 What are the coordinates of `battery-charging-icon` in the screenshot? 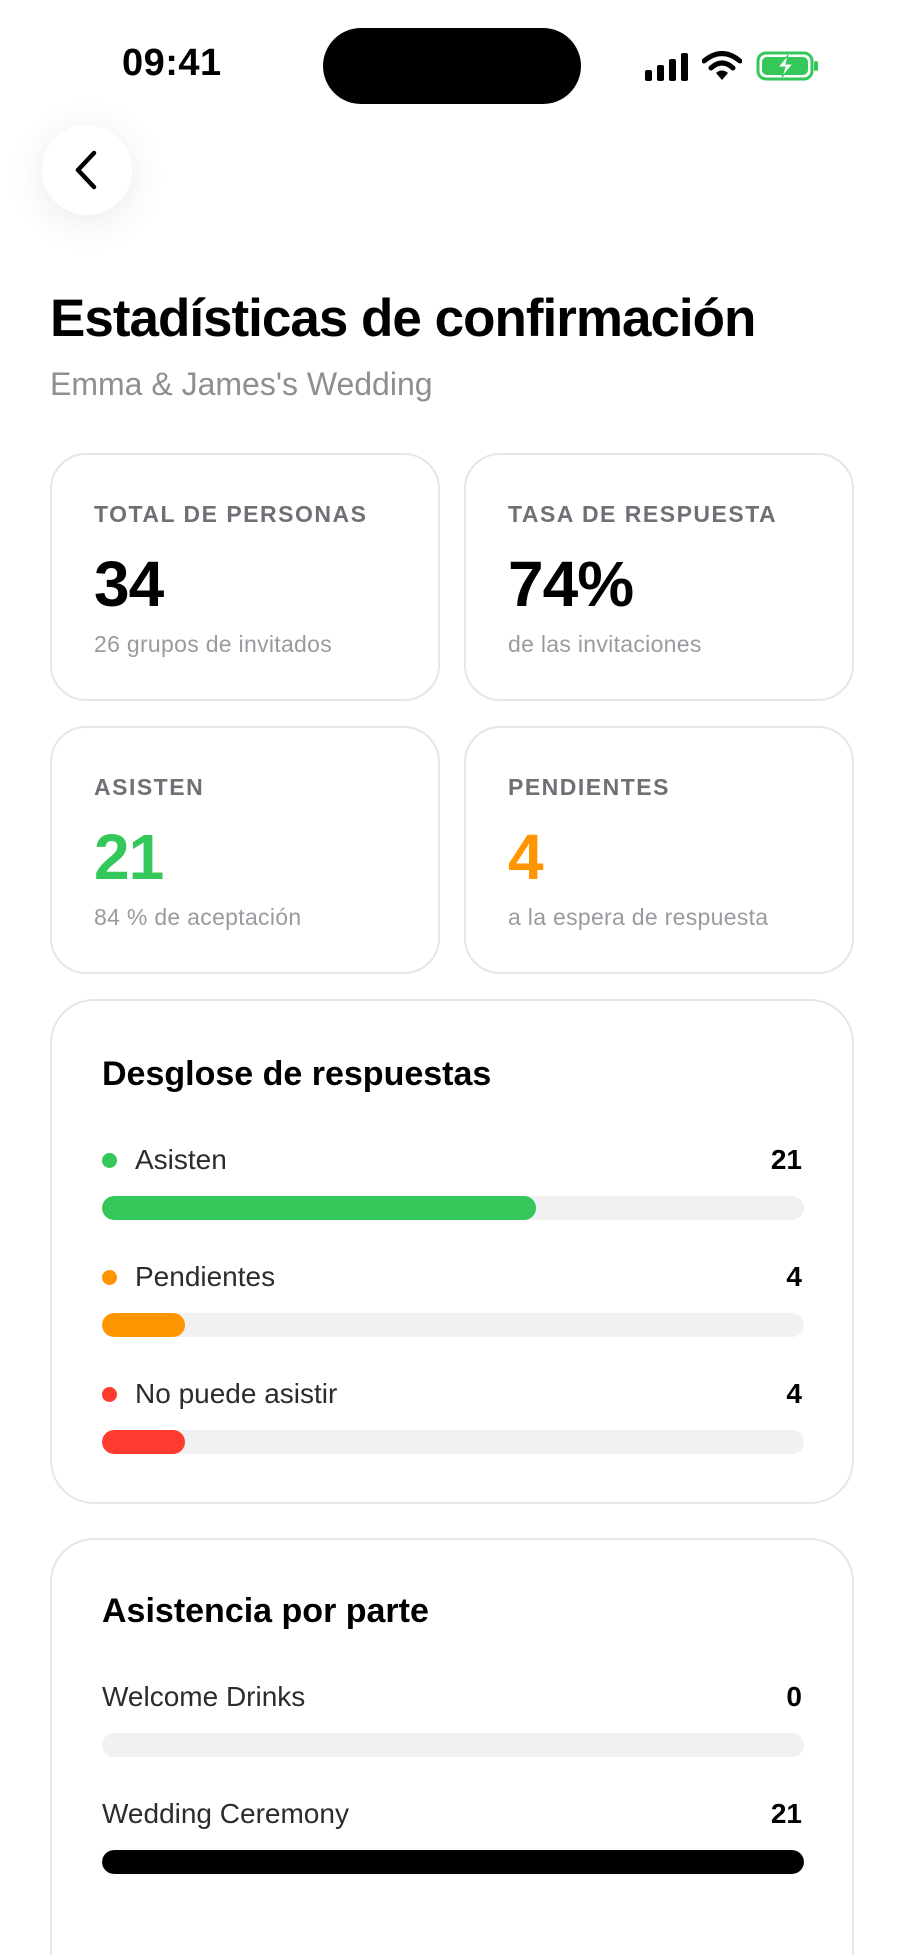 It's located at (787, 66).